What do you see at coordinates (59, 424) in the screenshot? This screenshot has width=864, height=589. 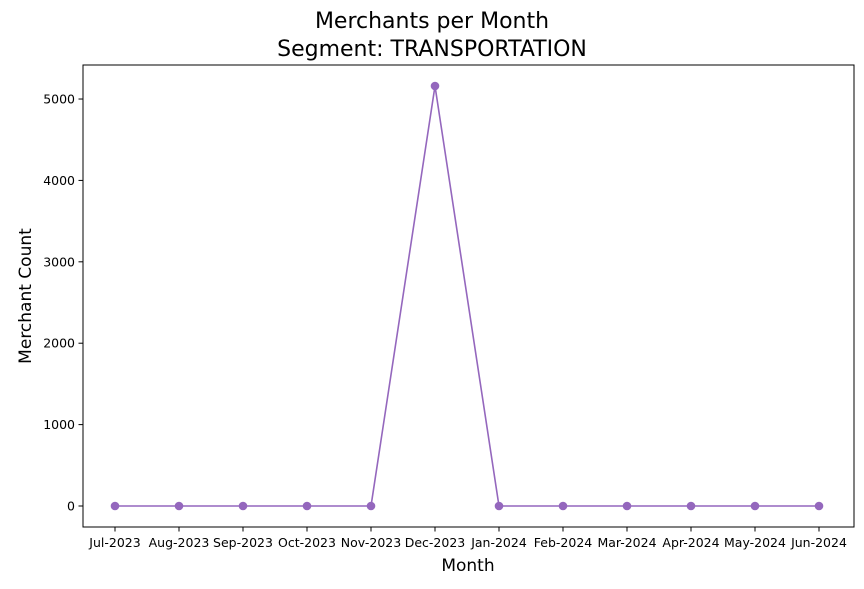 I see `y-tick-label: 1000` at bounding box center [59, 424].